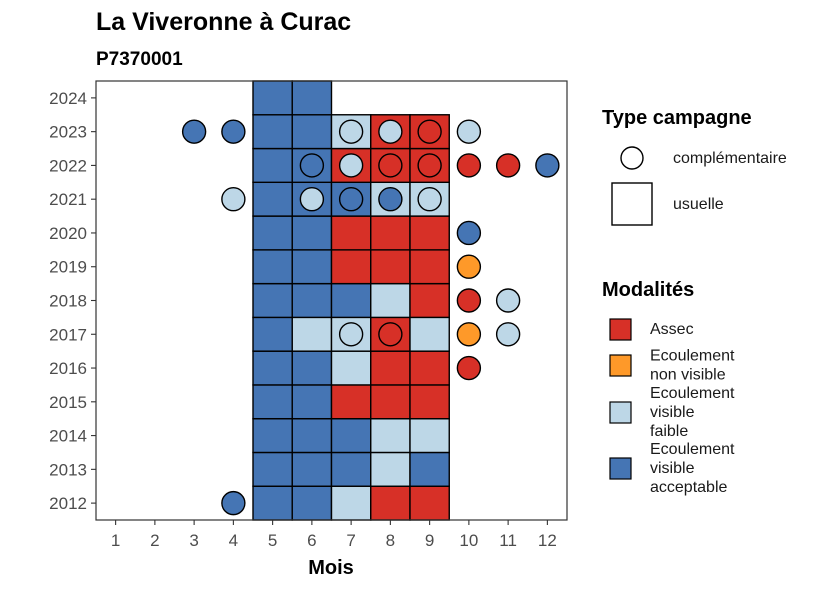  Describe the element at coordinates (193, 540) in the screenshot. I see `x-tick-label: 3` at that location.